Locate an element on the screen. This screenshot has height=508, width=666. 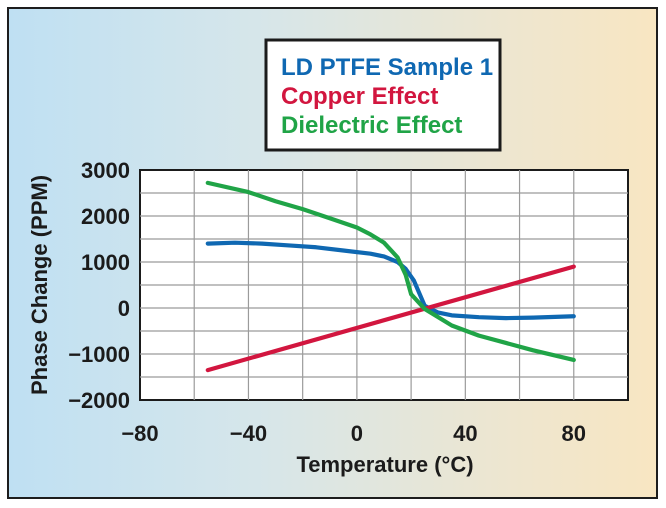
x-tick-label: −80 is located at coordinates (139, 433).